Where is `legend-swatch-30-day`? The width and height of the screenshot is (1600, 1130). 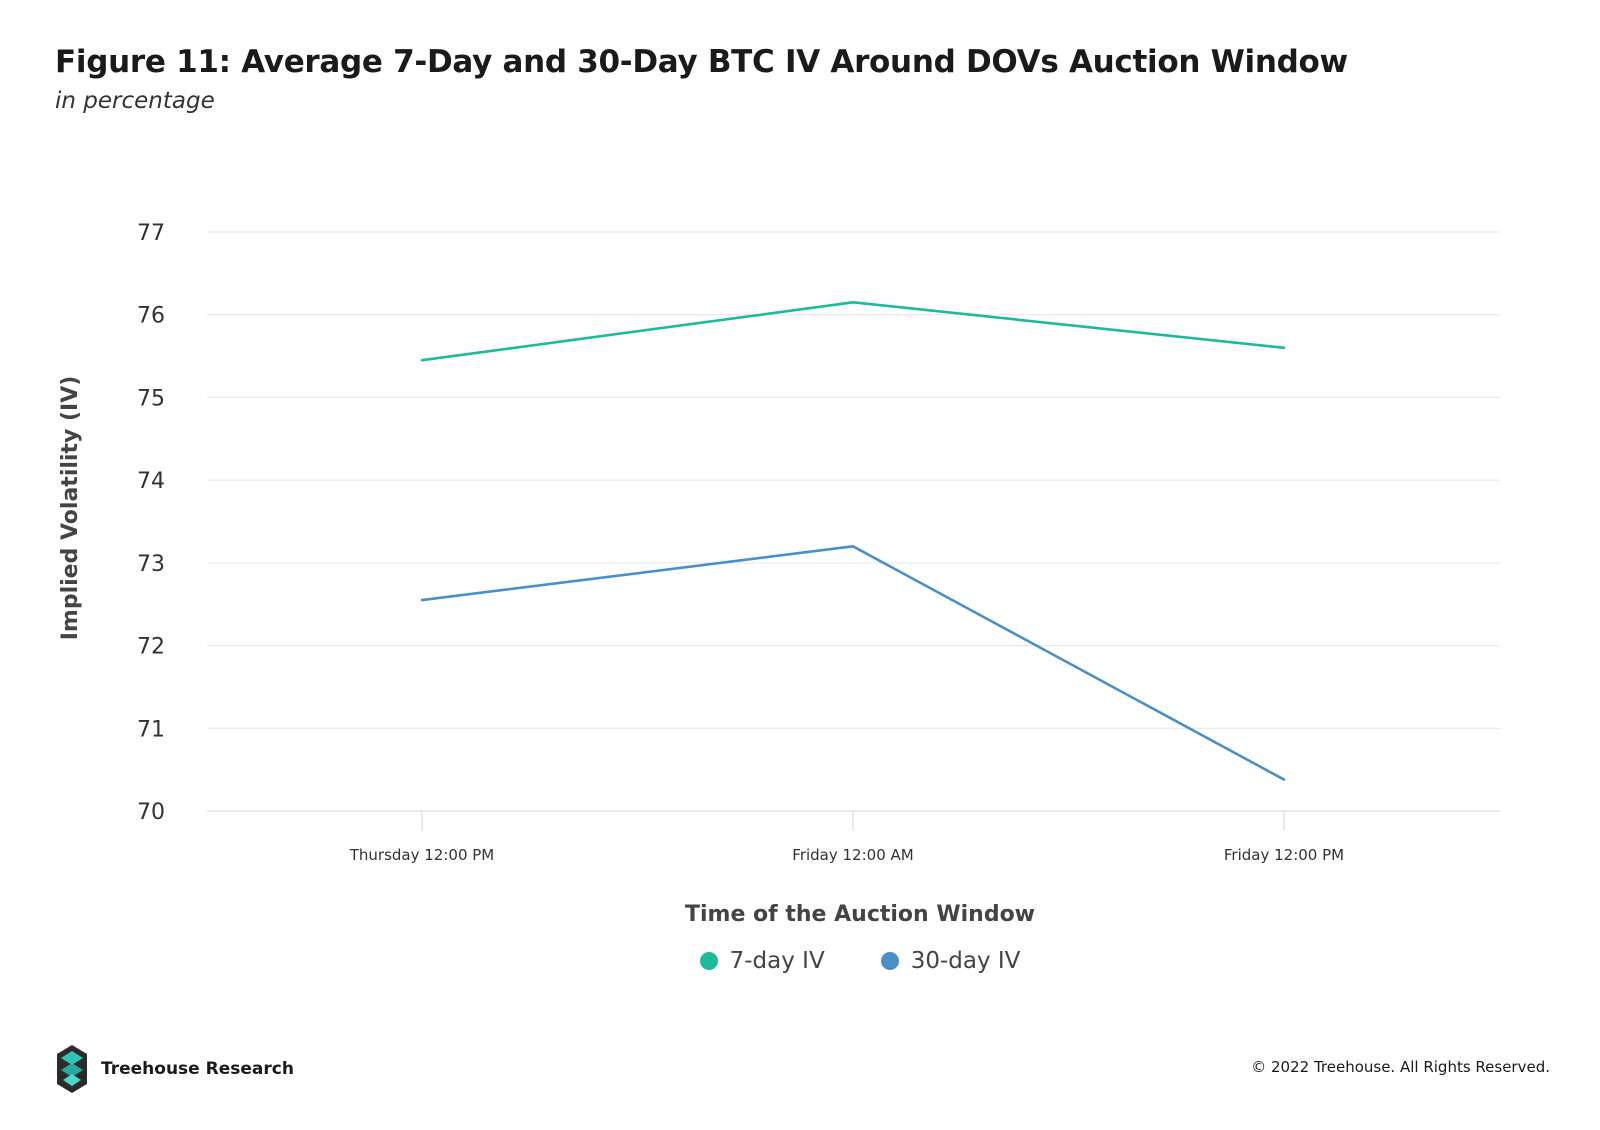 legend-swatch-30-day is located at coordinates (889, 961).